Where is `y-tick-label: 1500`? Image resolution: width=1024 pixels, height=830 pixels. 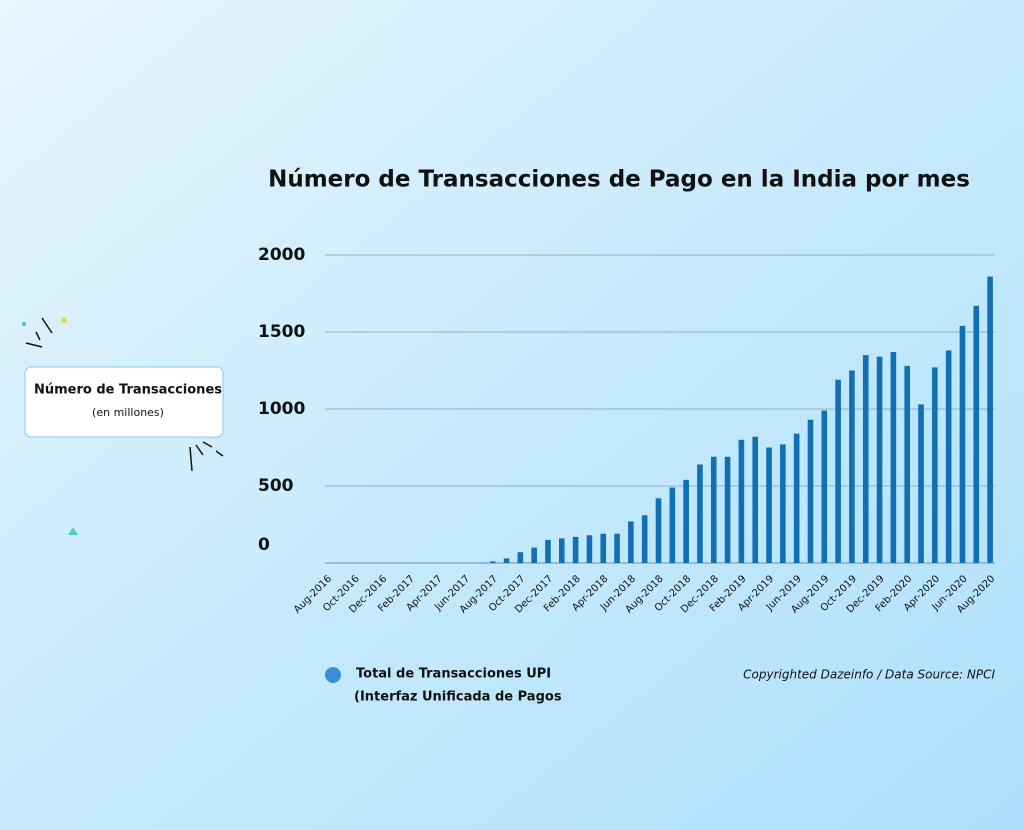 y-tick-label: 1500 is located at coordinates (281, 332).